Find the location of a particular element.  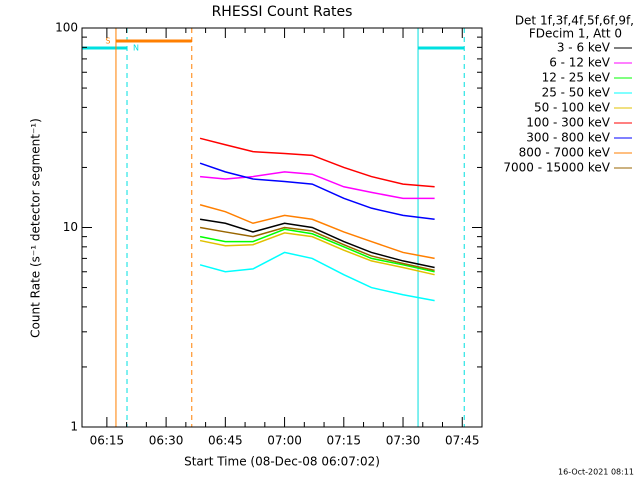

x-tick-label: 07:30 is located at coordinates (403, 441).